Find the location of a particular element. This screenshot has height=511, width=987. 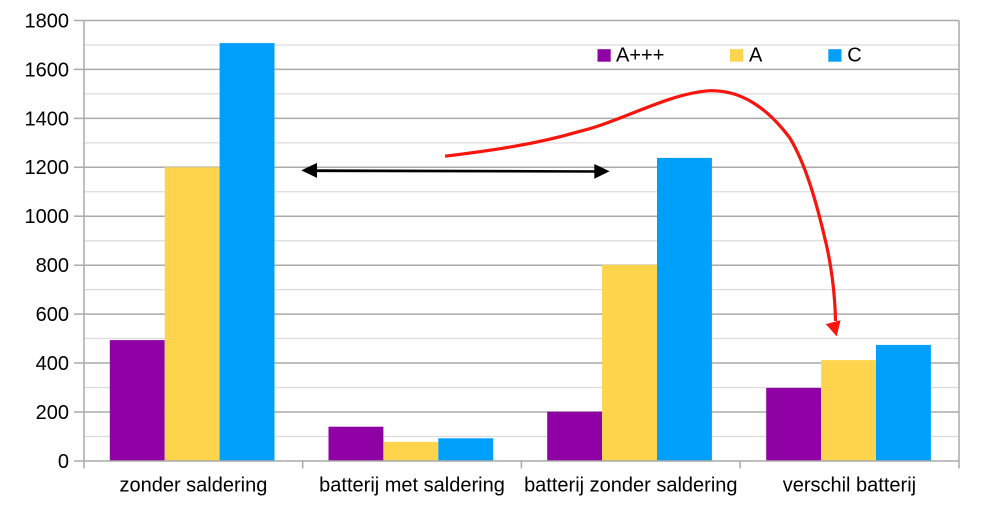

svg-text: 1400 is located at coordinates (47, 119).